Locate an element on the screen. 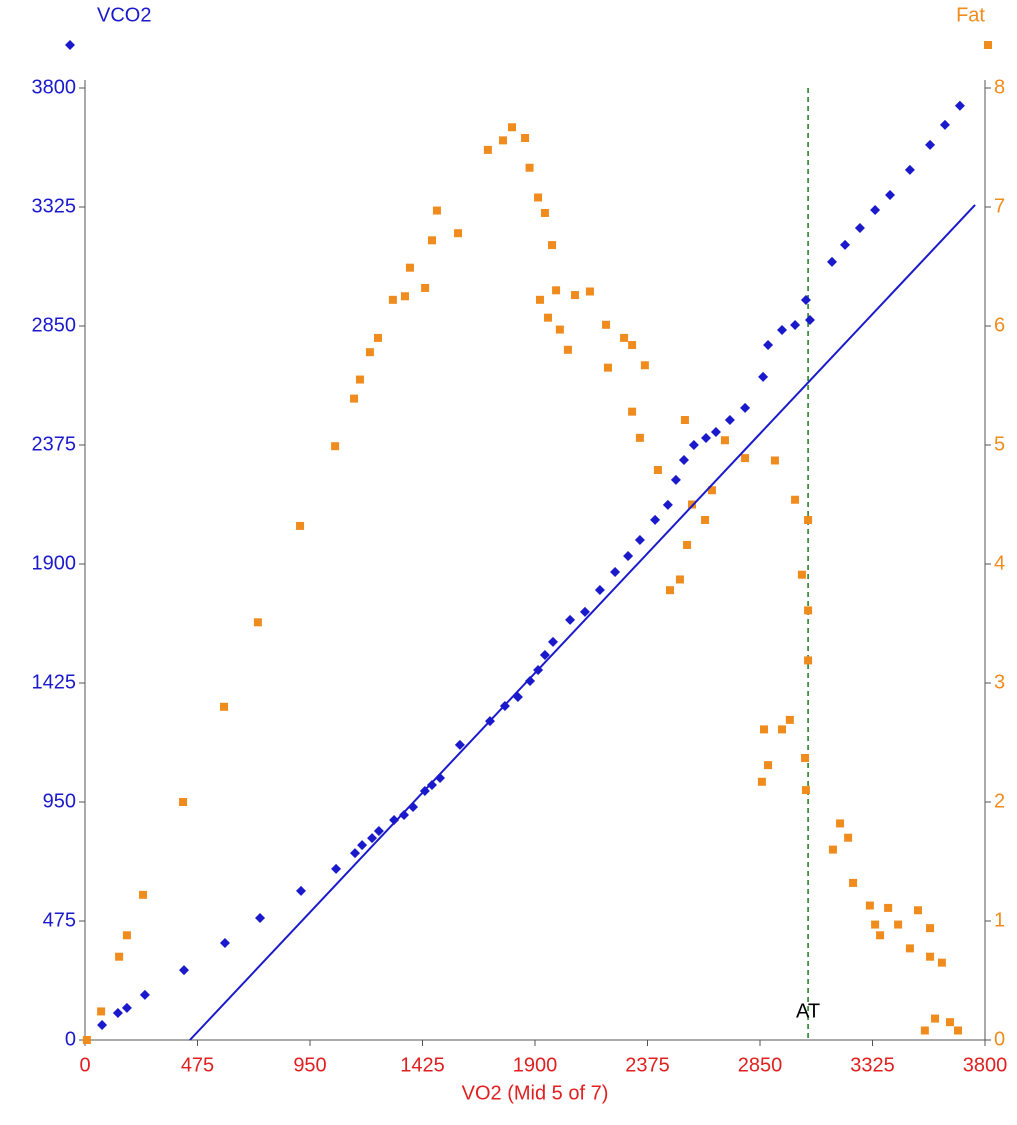 This screenshot has height=1125, width=1017. y2-tick-label: 8 is located at coordinates (999, 87).